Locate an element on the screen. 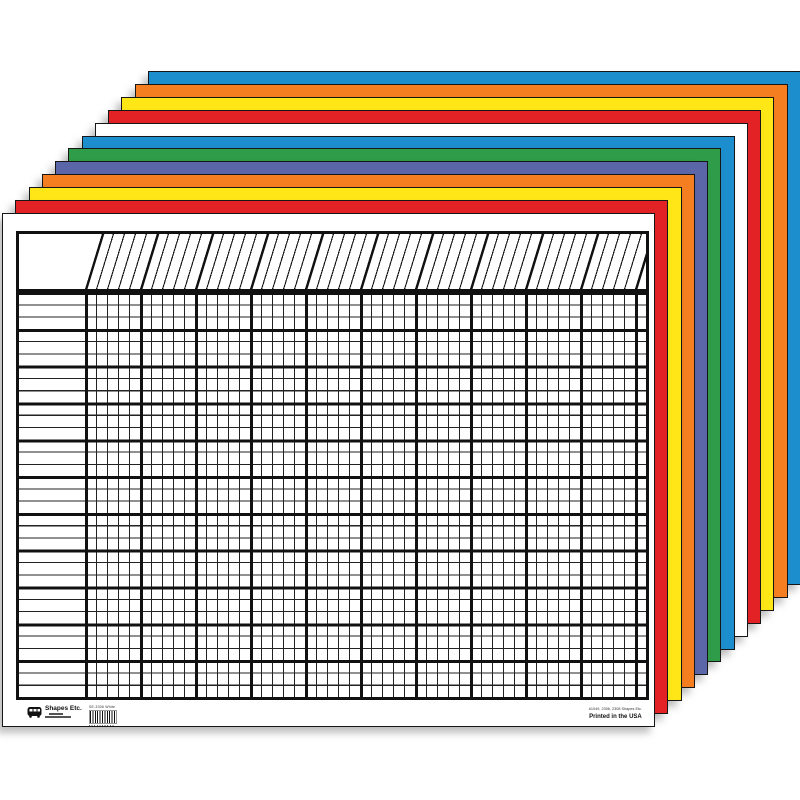  name-column is located at coordinates (52, 494).